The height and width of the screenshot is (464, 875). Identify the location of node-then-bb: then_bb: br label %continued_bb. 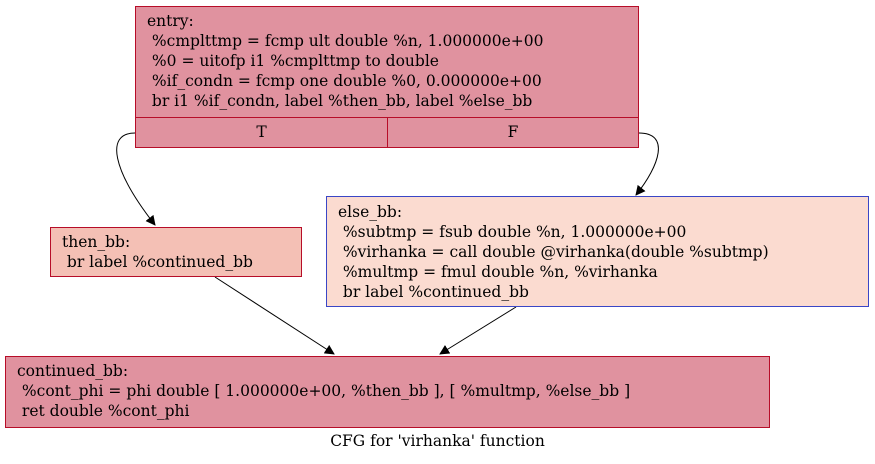
(176, 252).